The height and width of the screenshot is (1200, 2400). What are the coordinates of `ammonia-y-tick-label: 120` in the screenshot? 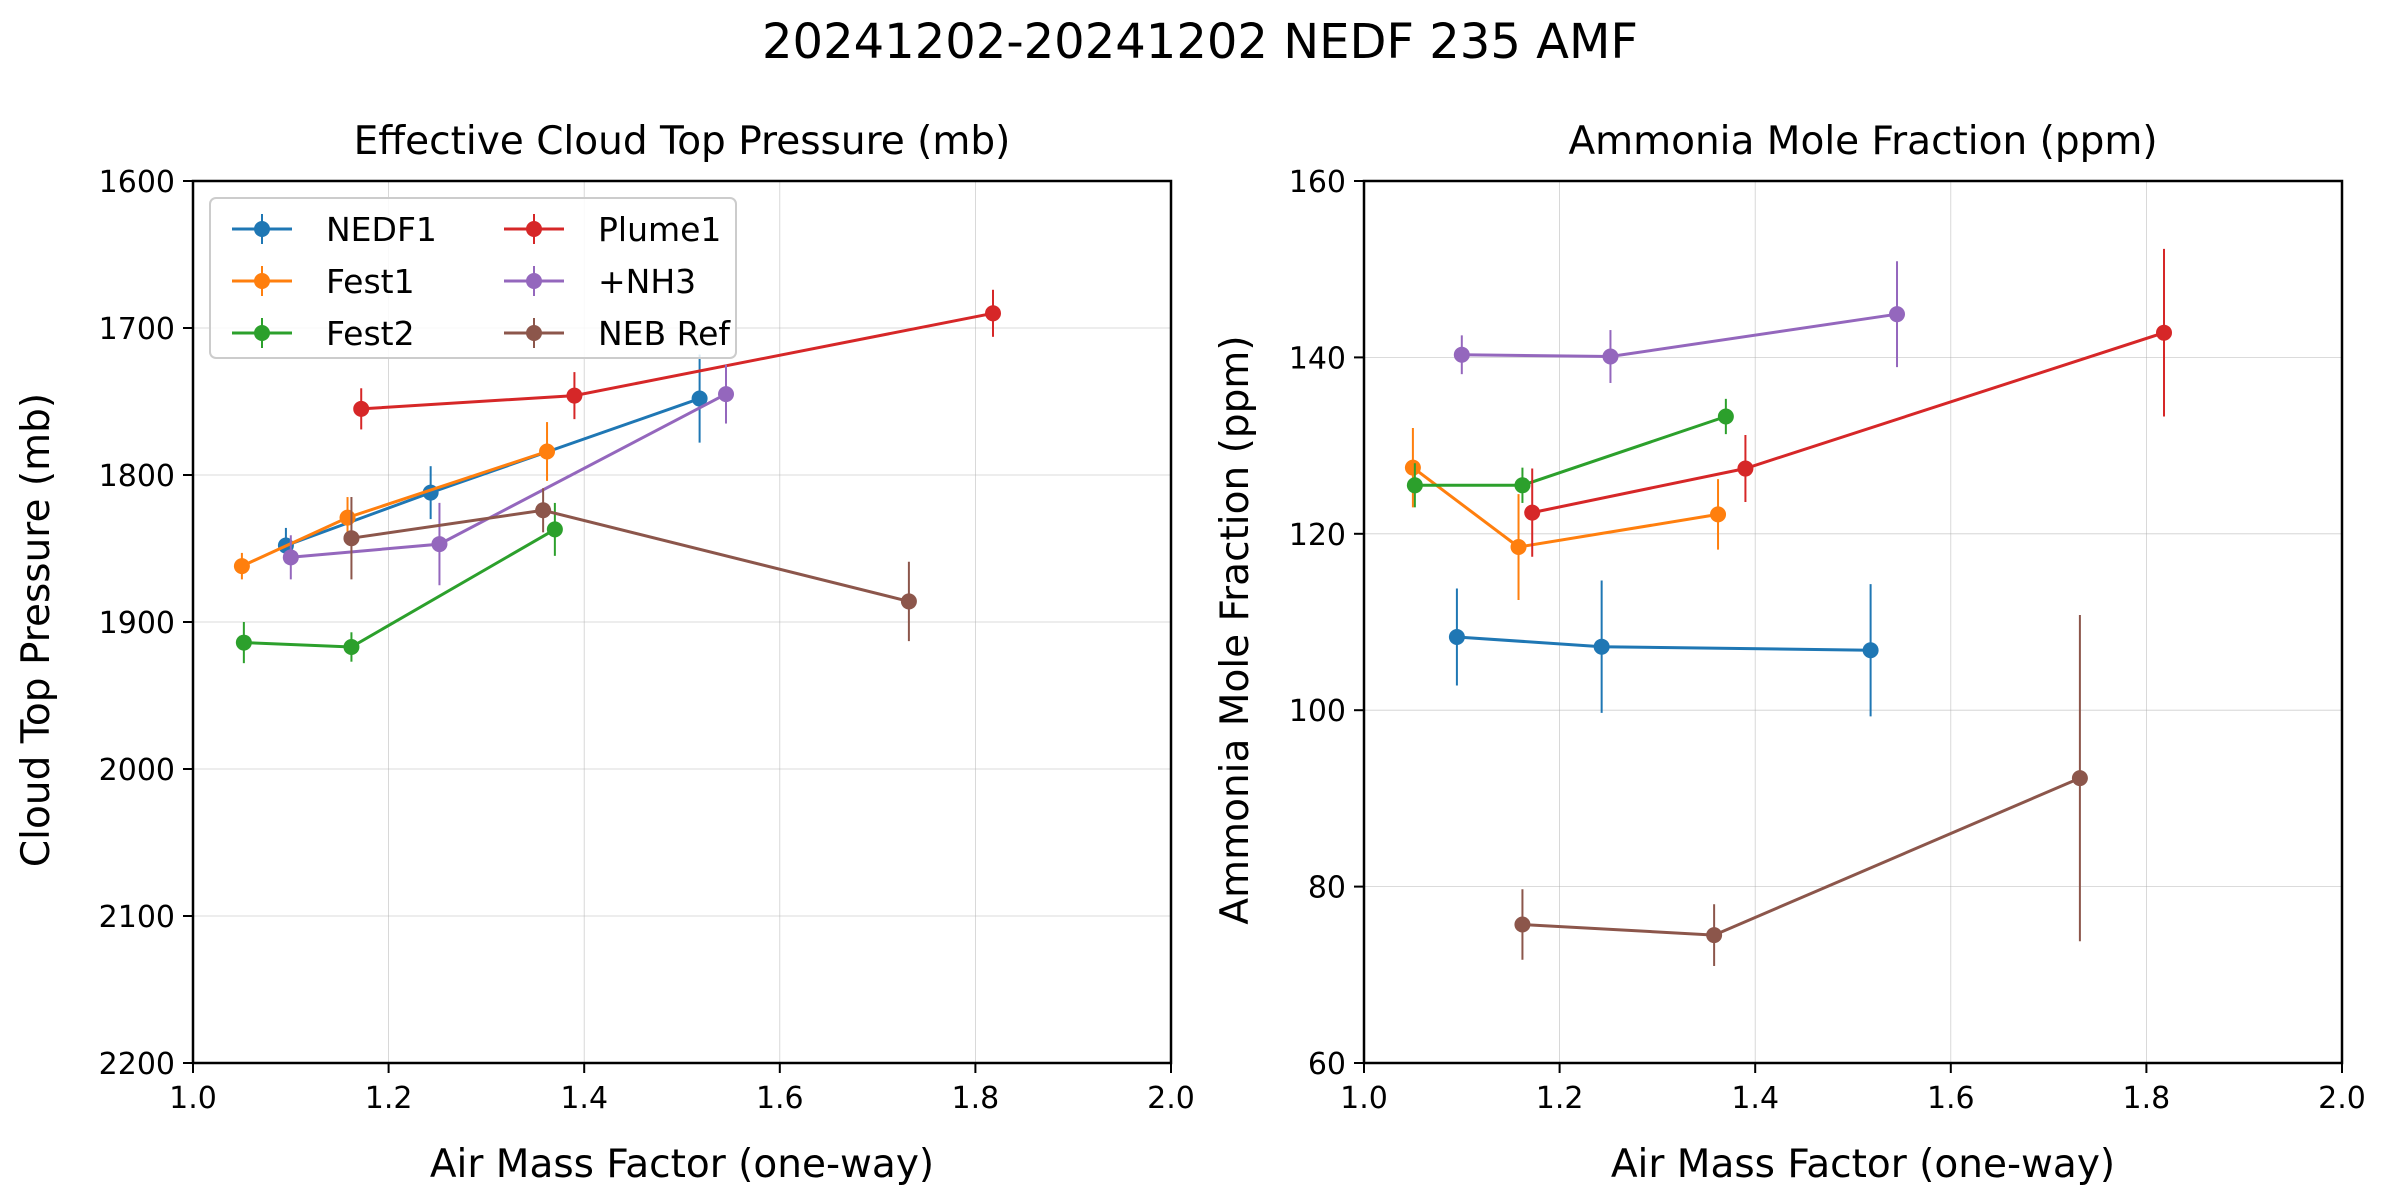 It's located at (1317, 535).